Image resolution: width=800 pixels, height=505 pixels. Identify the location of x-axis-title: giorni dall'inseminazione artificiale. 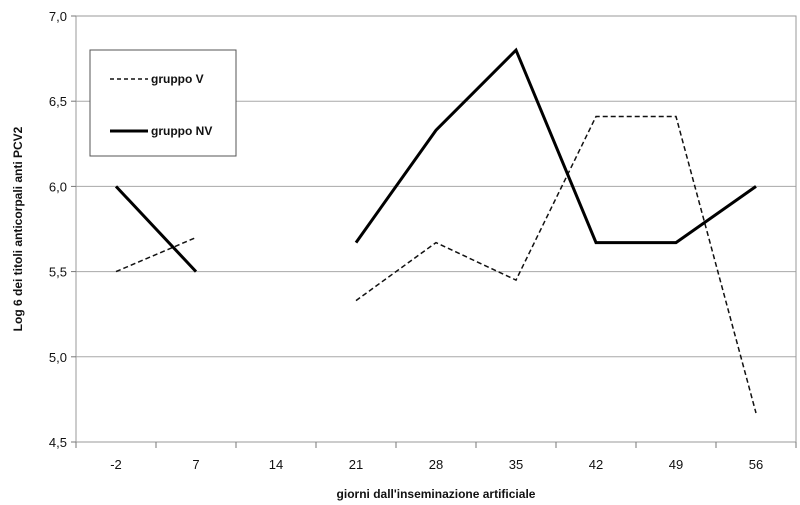
(436, 494).